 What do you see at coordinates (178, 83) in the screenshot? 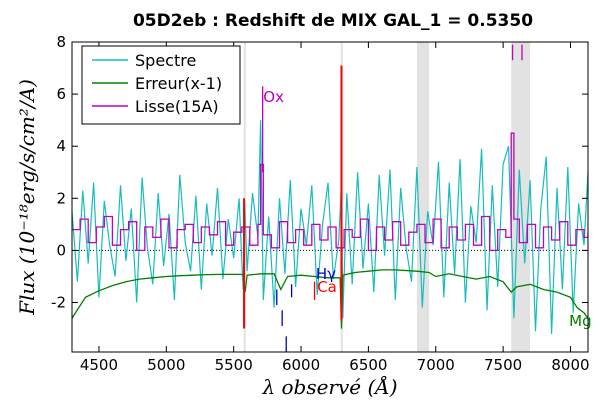
I see `legend-label: Erreur(x-1)` at bounding box center [178, 83].